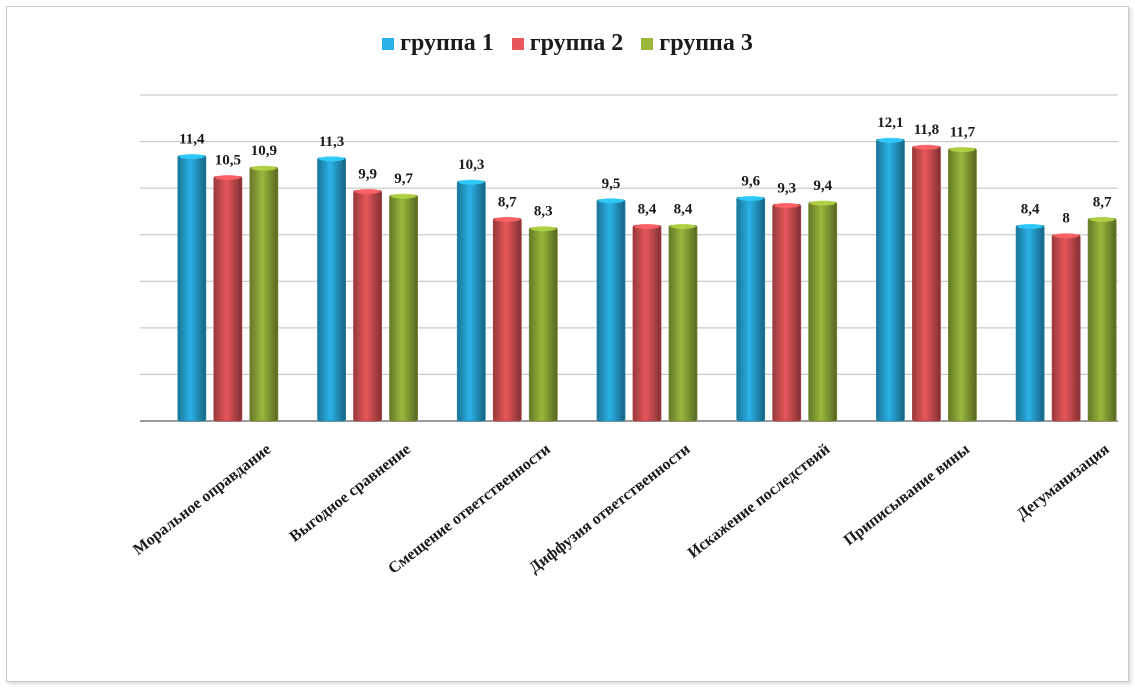 This screenshot has width=1135, height=688. What do you see at coordinates (1063, 482) in the screenshot?
I see `category-label: Дегуманизация` at bounding box center [1063, 482].